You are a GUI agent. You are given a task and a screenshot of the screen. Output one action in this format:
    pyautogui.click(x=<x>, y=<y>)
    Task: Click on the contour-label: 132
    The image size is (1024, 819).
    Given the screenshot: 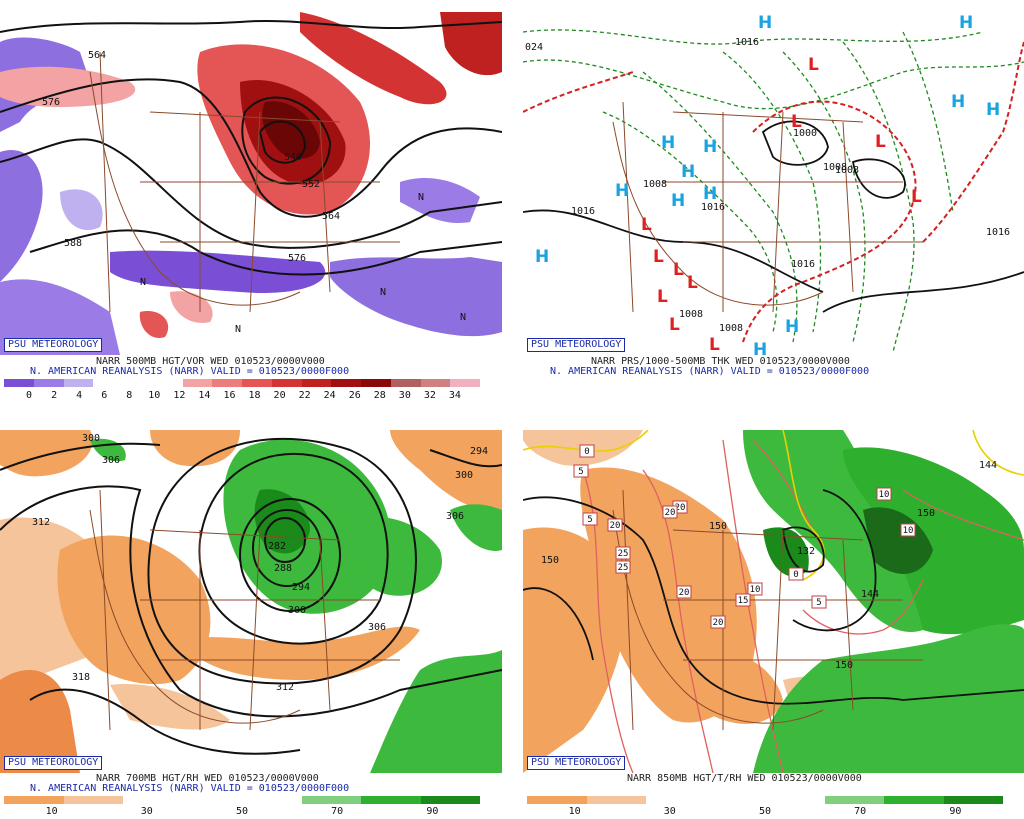 What is the action you would take?
    pyautogui.click(x=806, y=551)
    